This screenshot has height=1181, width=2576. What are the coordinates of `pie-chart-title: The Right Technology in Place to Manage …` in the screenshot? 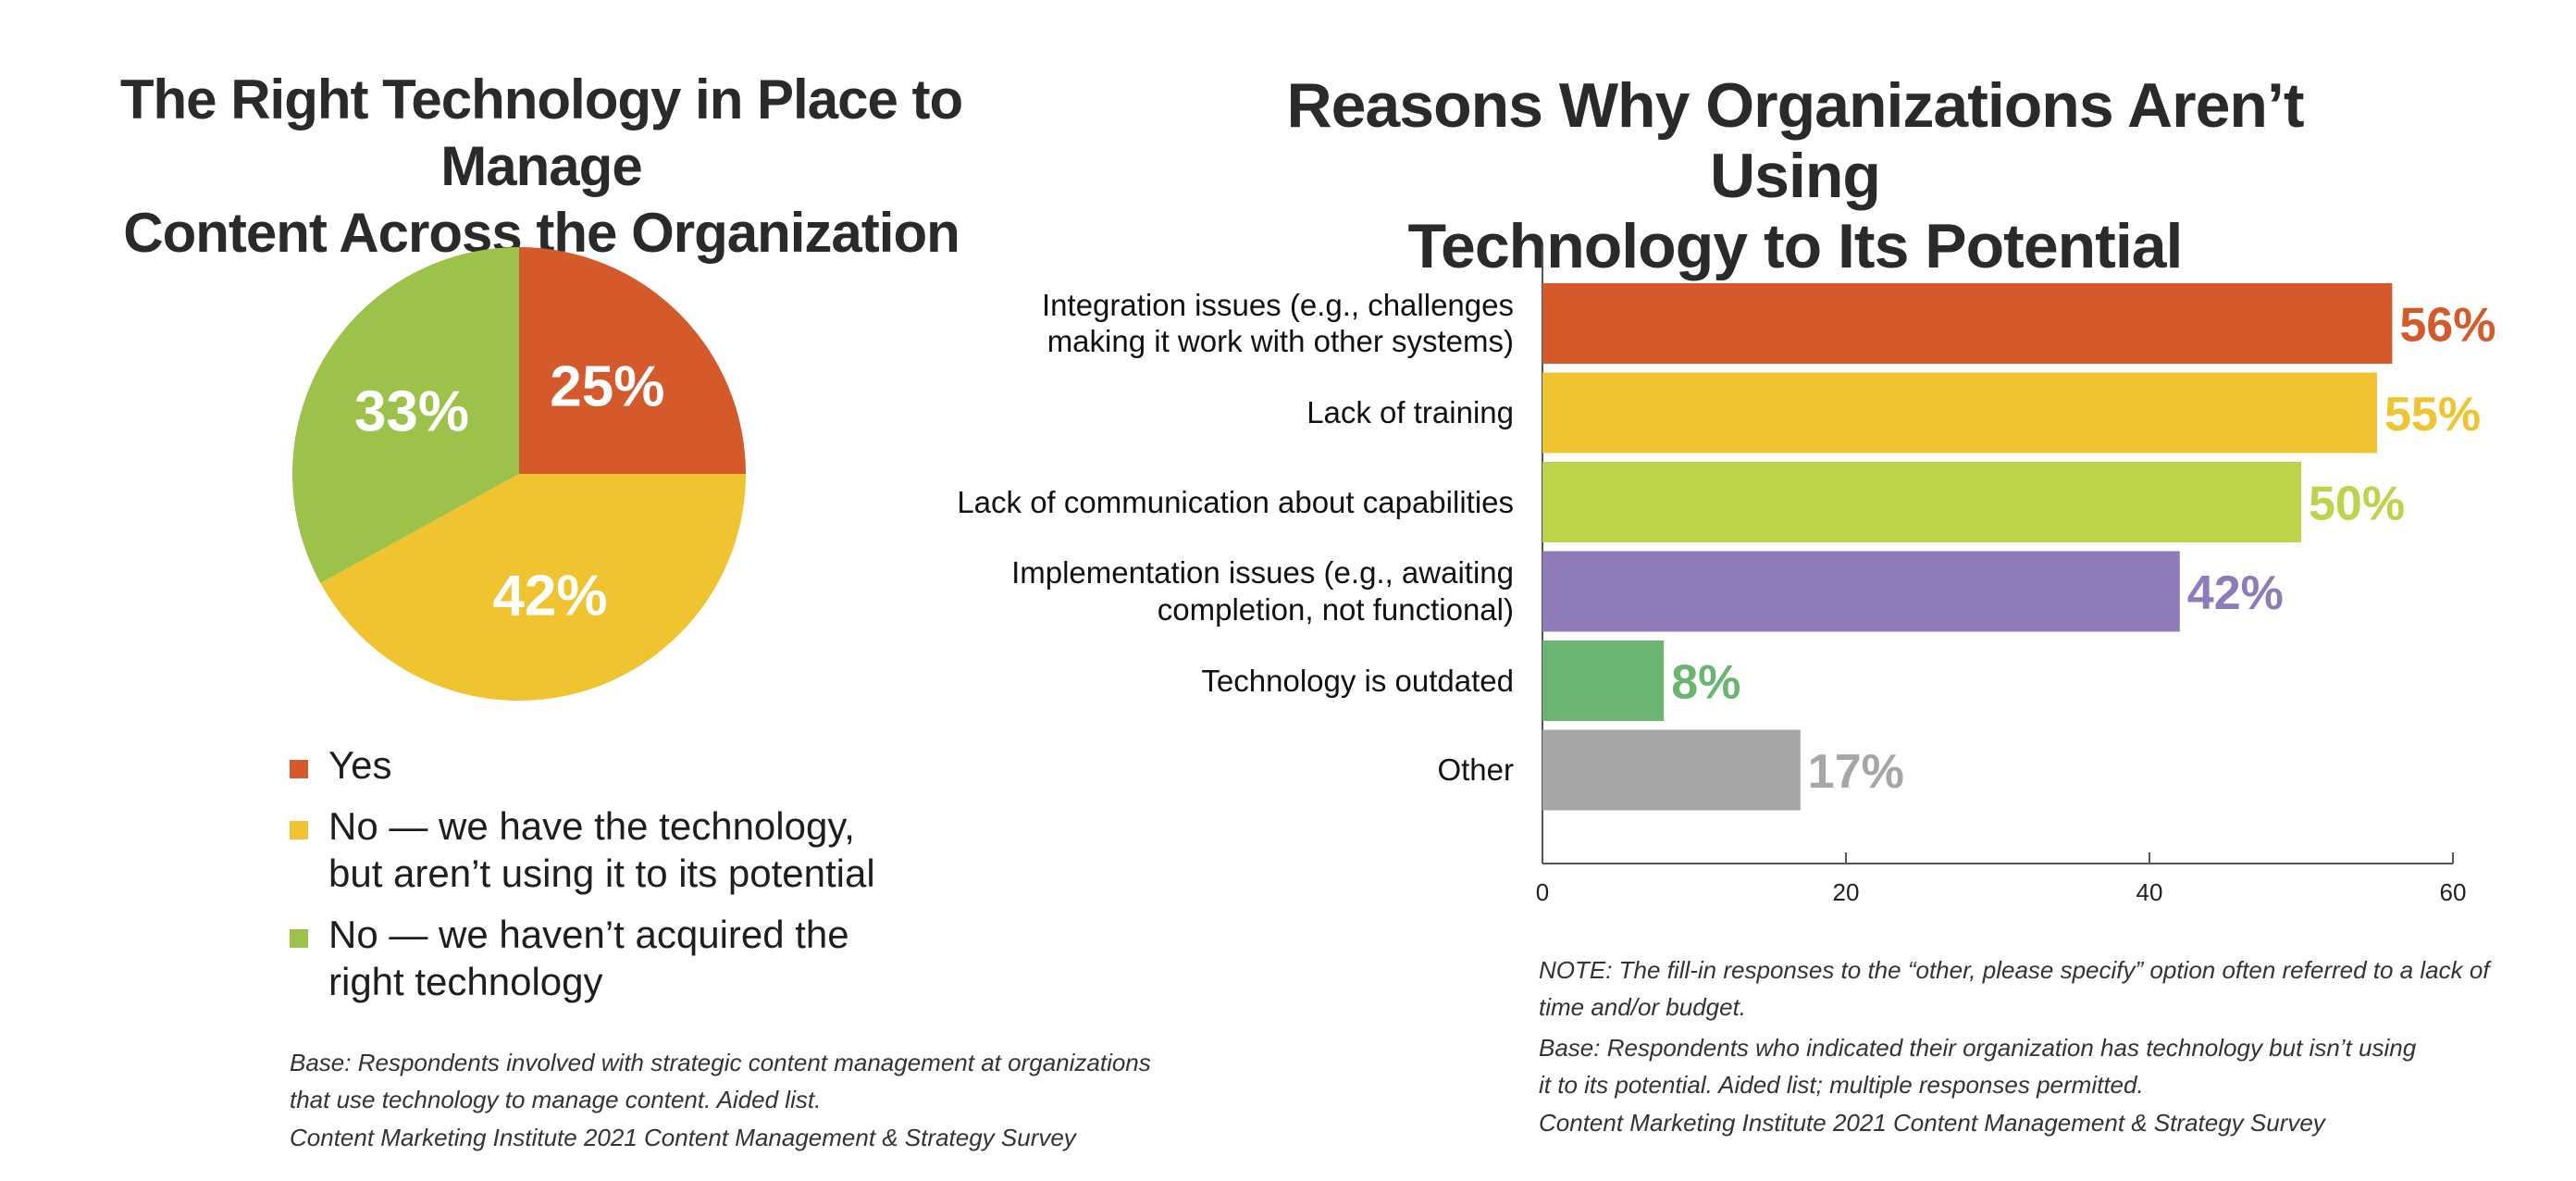 It's located at (541, 167).